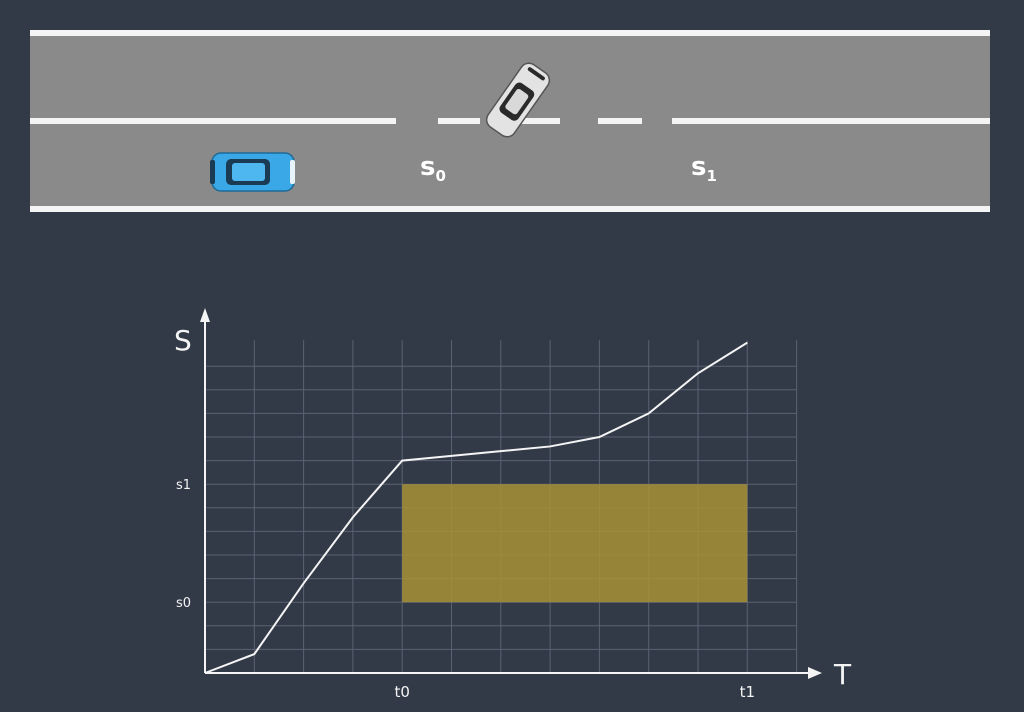 The height and width of the screenshot is (712, 1024). What do you see at coordinates (518, 100) in the screenshot?
I see `merging-car` at bounding box center [518, 100].